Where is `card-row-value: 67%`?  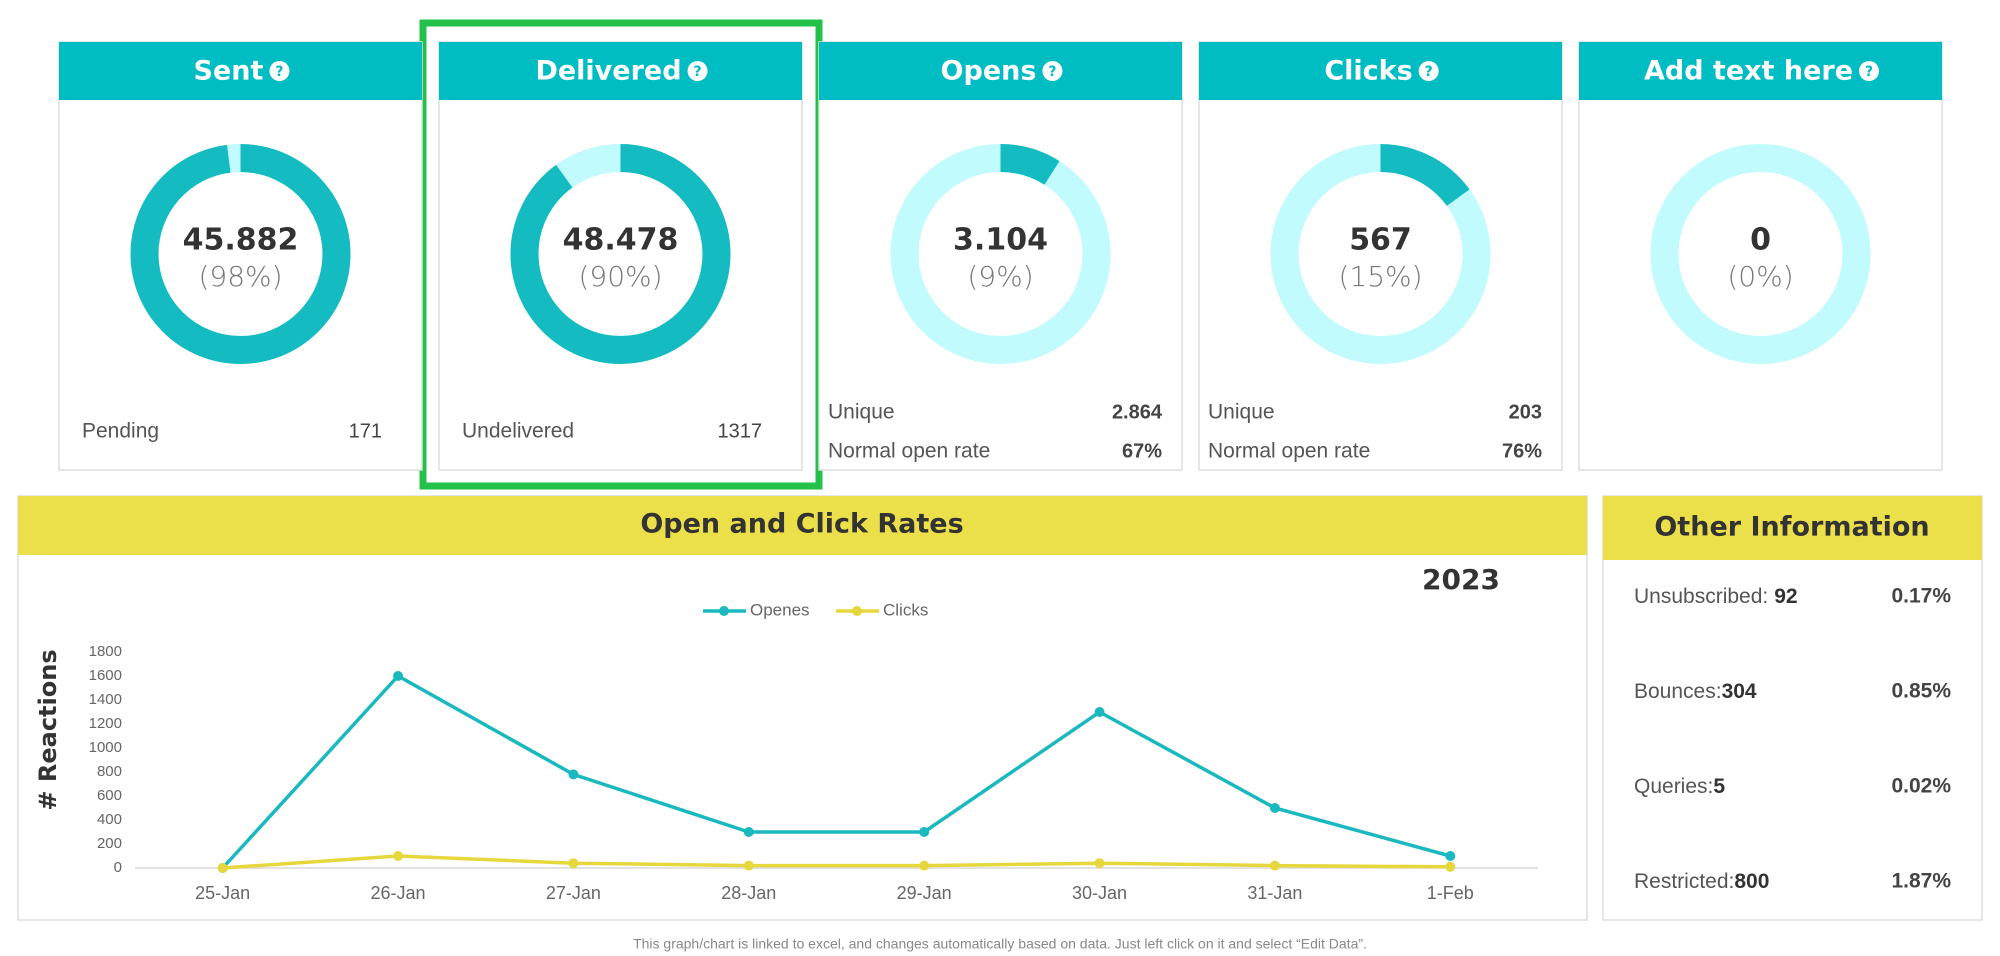
card-row-value: 67% is located at coordinates (1142, 451).